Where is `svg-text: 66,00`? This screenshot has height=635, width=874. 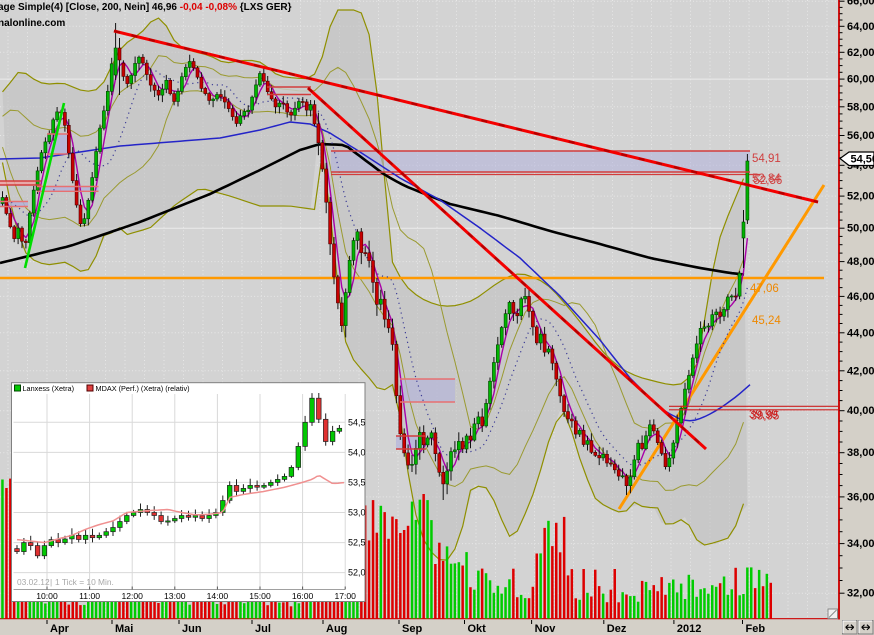 svg-text: 66,00 is located at coordinates (860, 4).